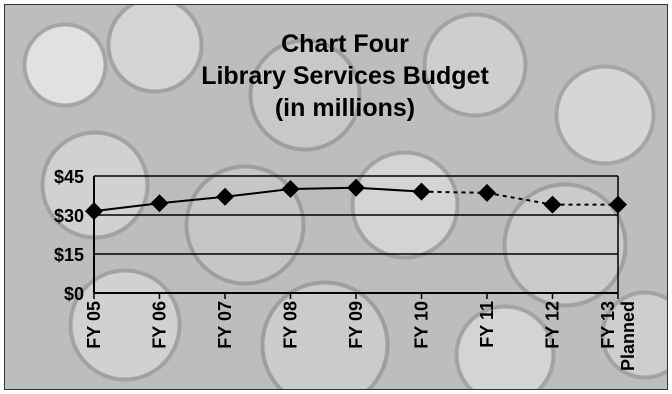  What do you see at coordinates (160, 325) in the screenshot?
I see `x-tick-label: FY 06` at bounding box center [160, 325].